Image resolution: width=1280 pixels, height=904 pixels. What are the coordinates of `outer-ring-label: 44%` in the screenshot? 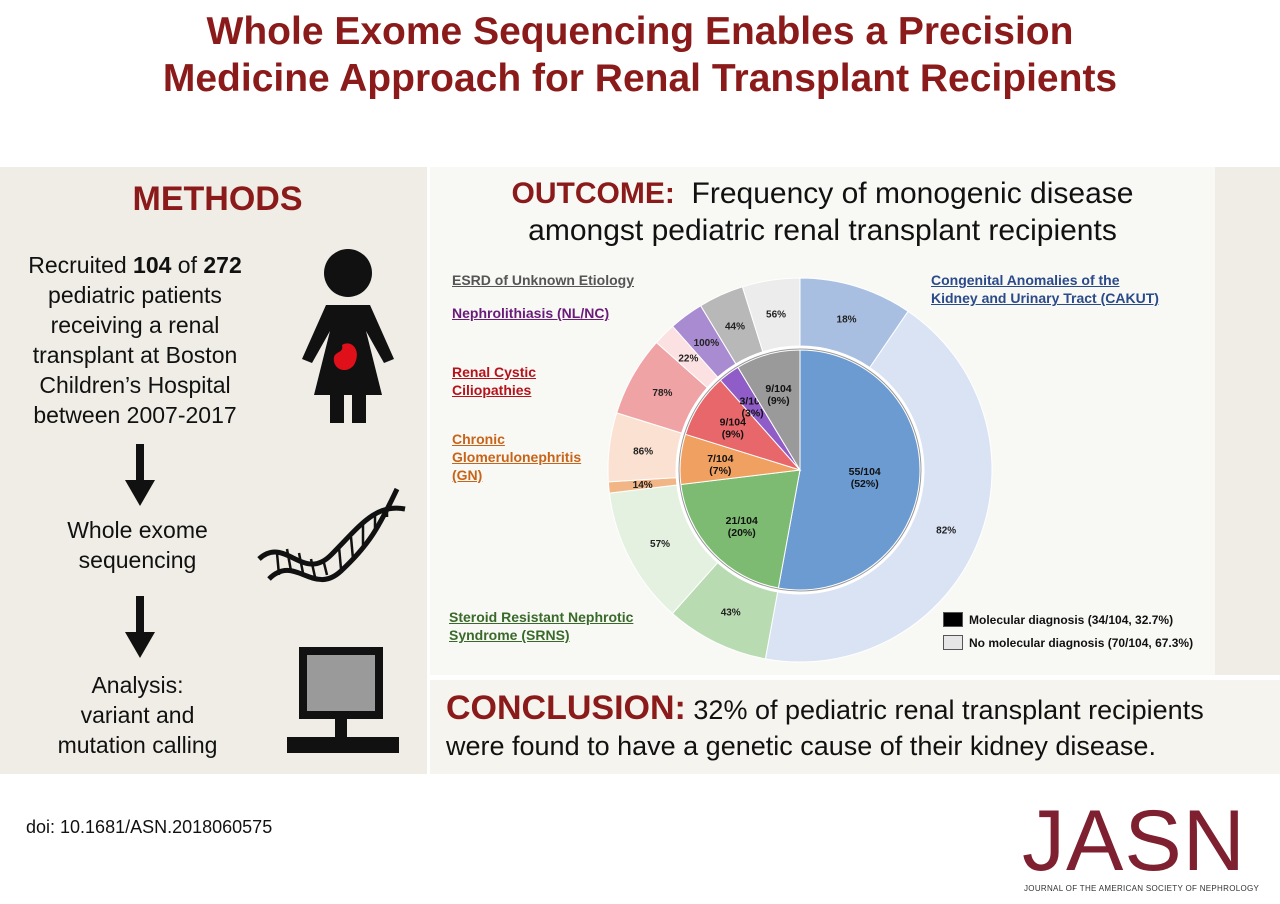 It's located at (735, 326).